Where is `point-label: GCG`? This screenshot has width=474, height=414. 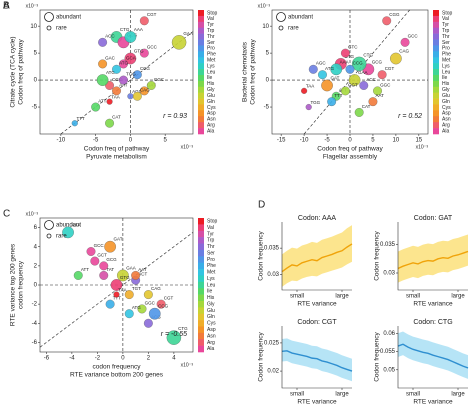 point-label: GCG is located at coordinates (377, 61).